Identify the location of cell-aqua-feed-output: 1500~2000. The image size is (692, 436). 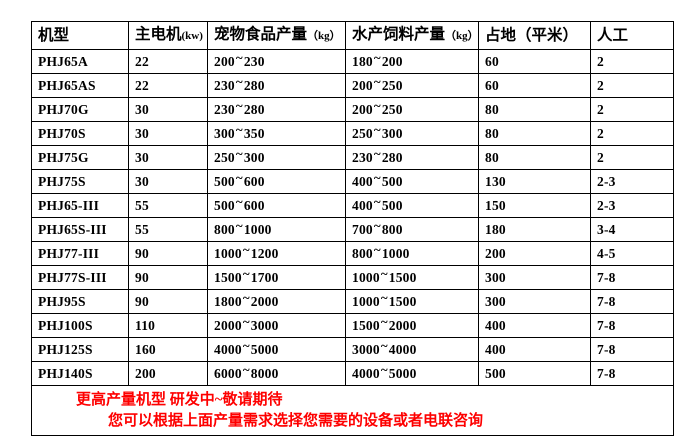
(412, 325).